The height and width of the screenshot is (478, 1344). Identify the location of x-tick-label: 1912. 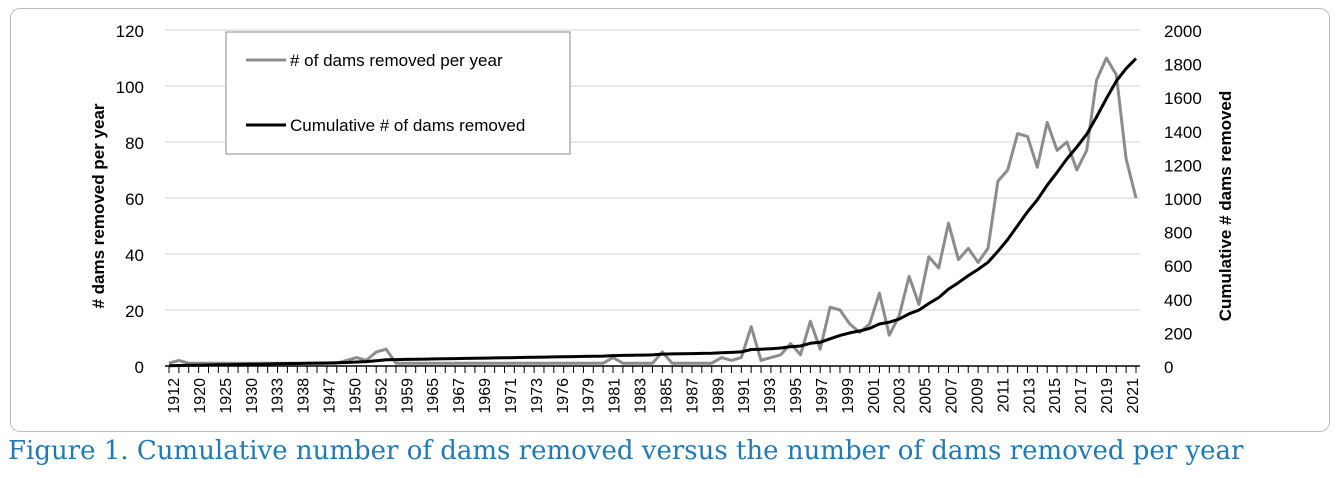
(174, 396).